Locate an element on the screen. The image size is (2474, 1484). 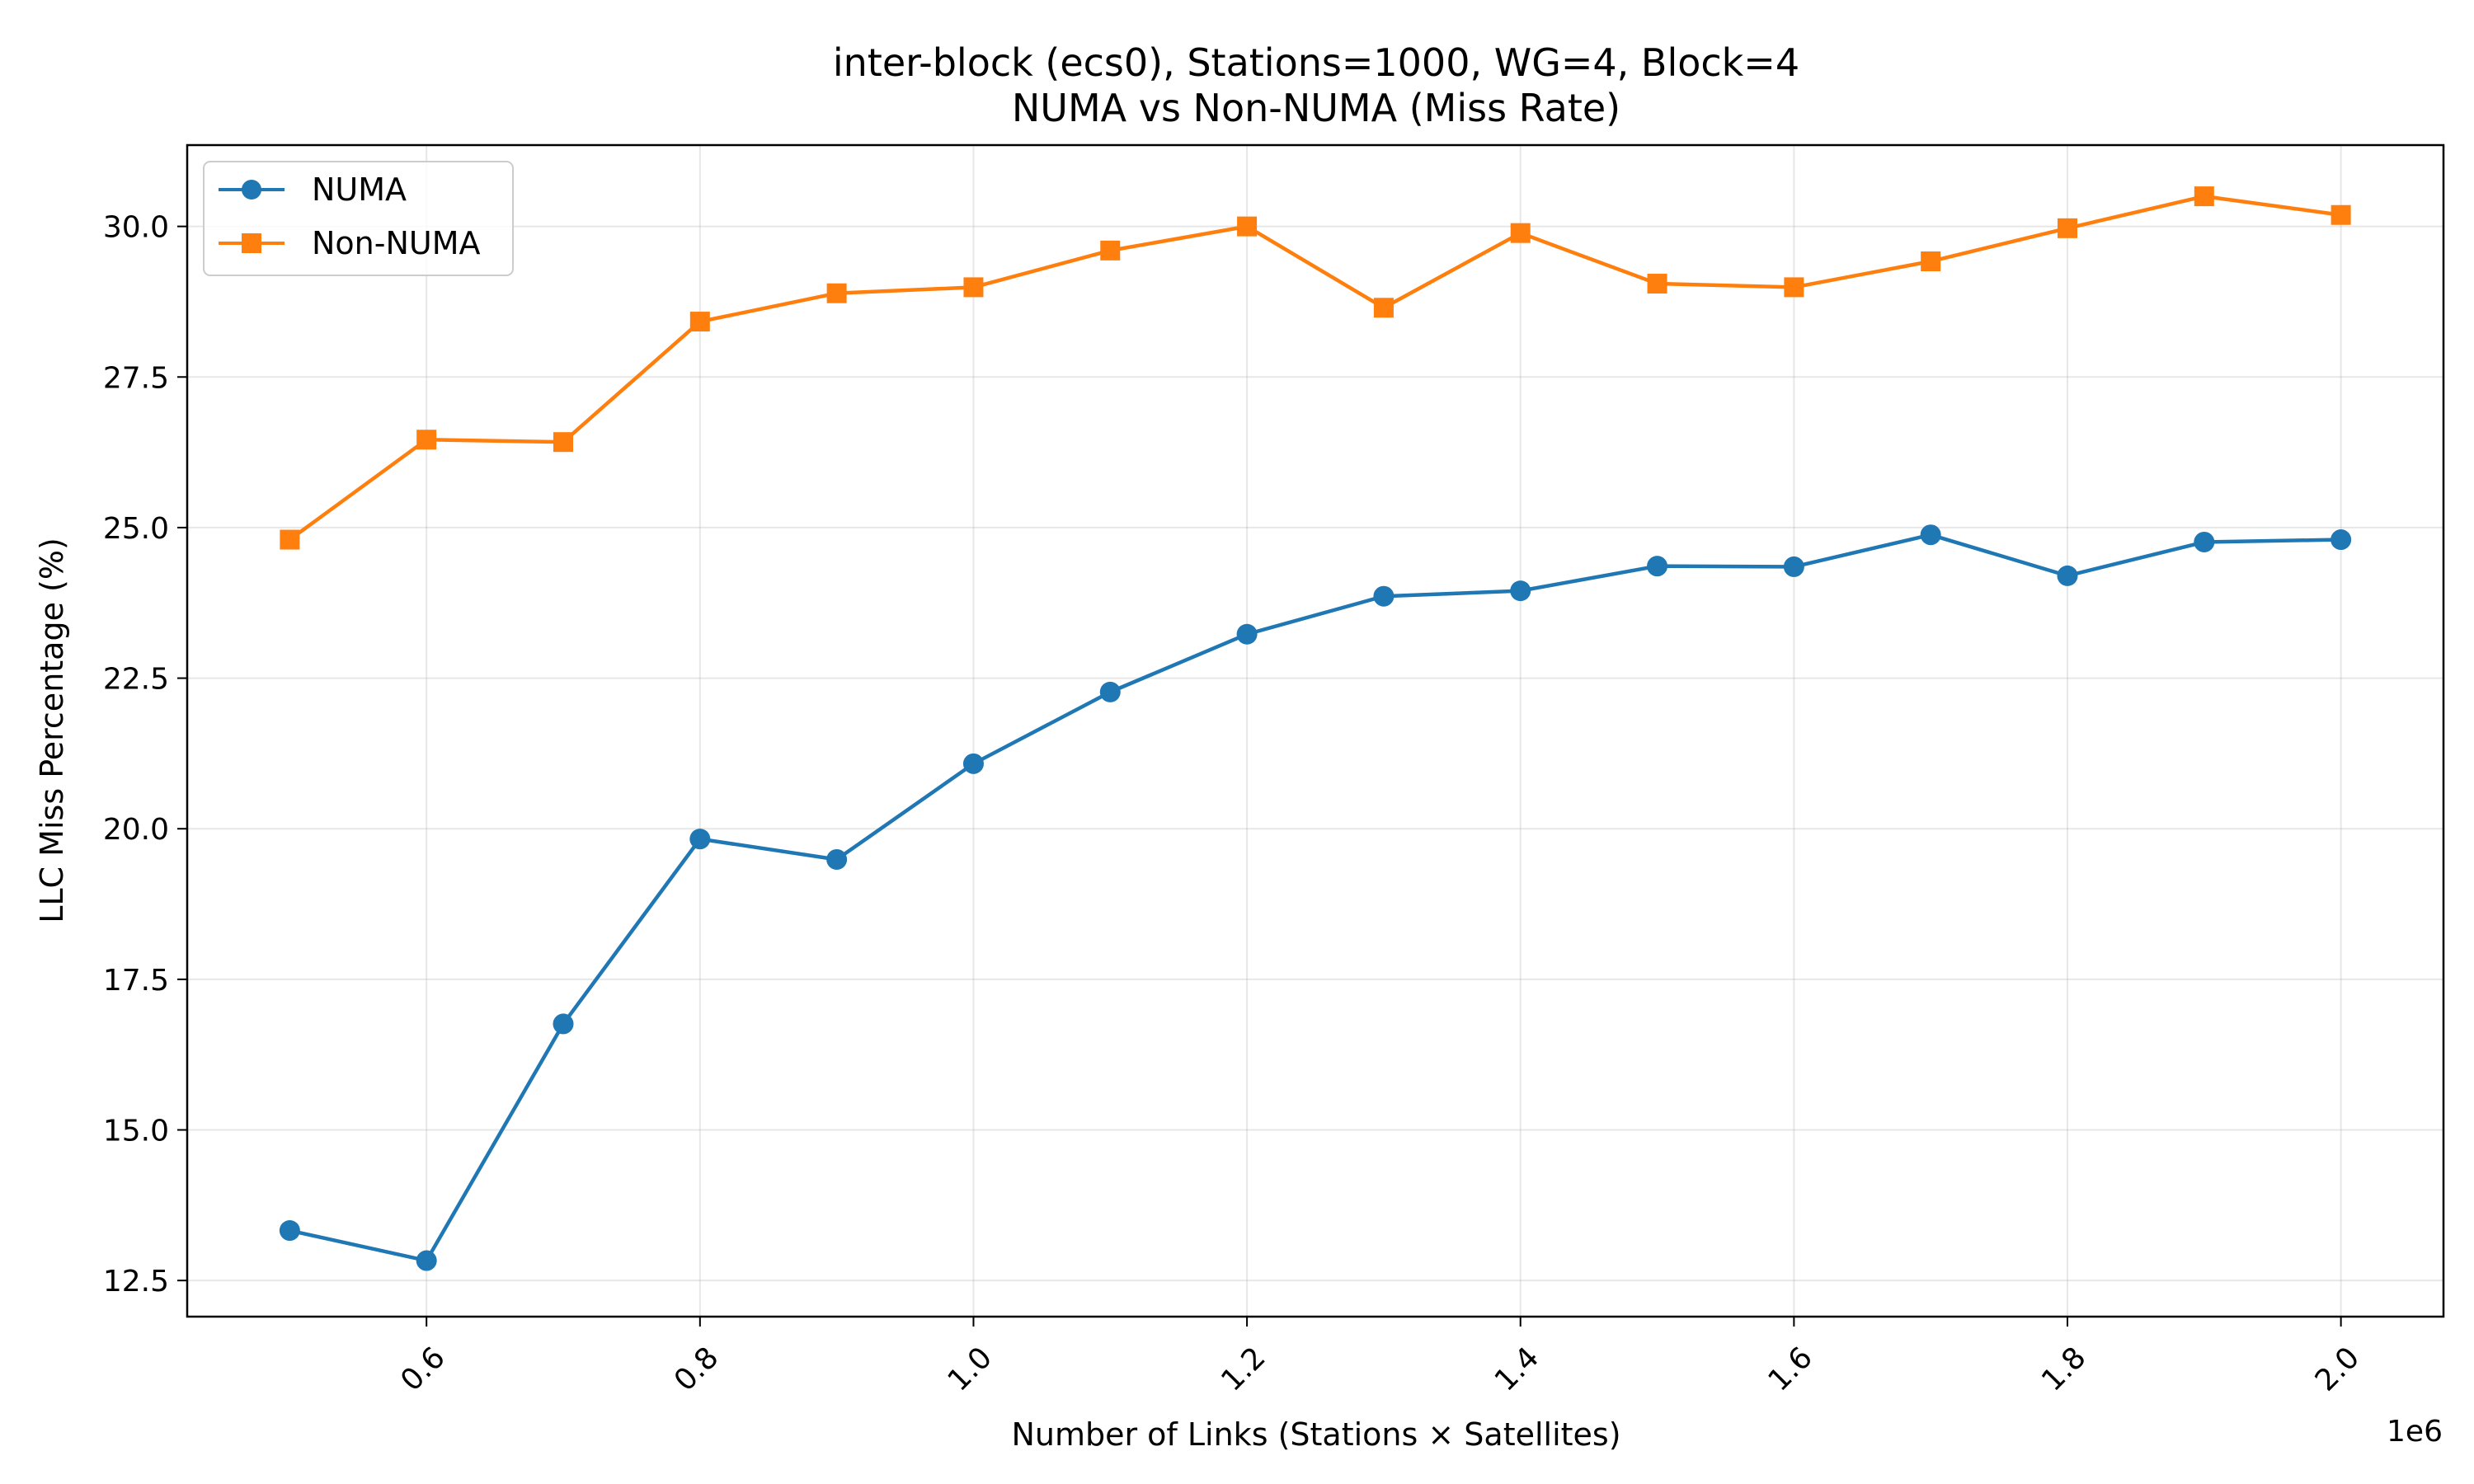
chart-subtitle: NUMA vs Non-NUMA (Miss Rate) is located at coordinates (1316, 108).